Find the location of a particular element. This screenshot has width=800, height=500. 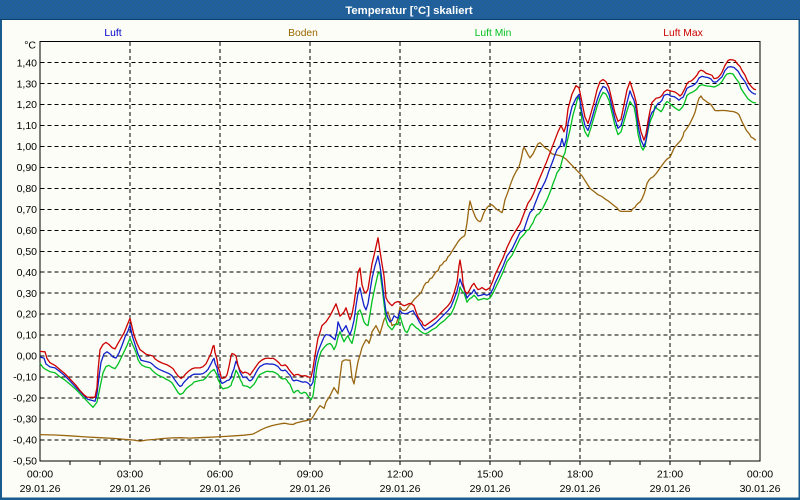

svg-text: Luft is located at coordinates (112, 33).